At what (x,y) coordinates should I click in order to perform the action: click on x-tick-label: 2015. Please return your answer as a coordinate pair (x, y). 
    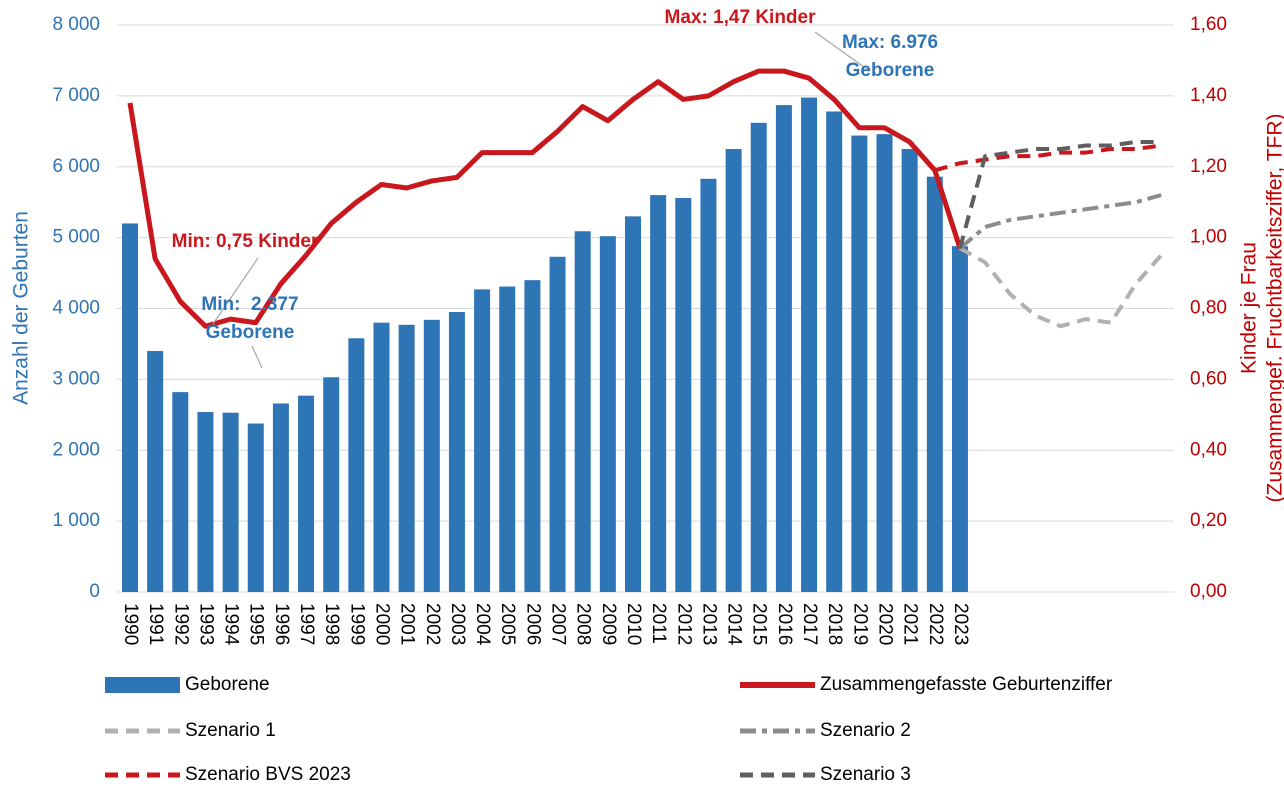
    Looking at the image, I should click on (759, 624).